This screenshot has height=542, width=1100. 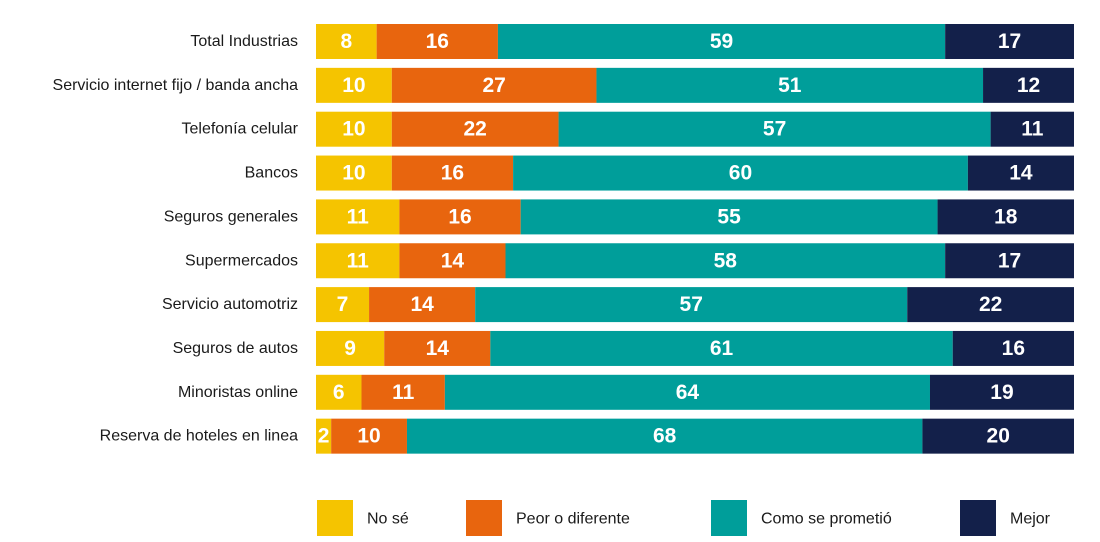 I want to click on data-label-minoristas-online-no-se: 6, so click(x=339, y=392).